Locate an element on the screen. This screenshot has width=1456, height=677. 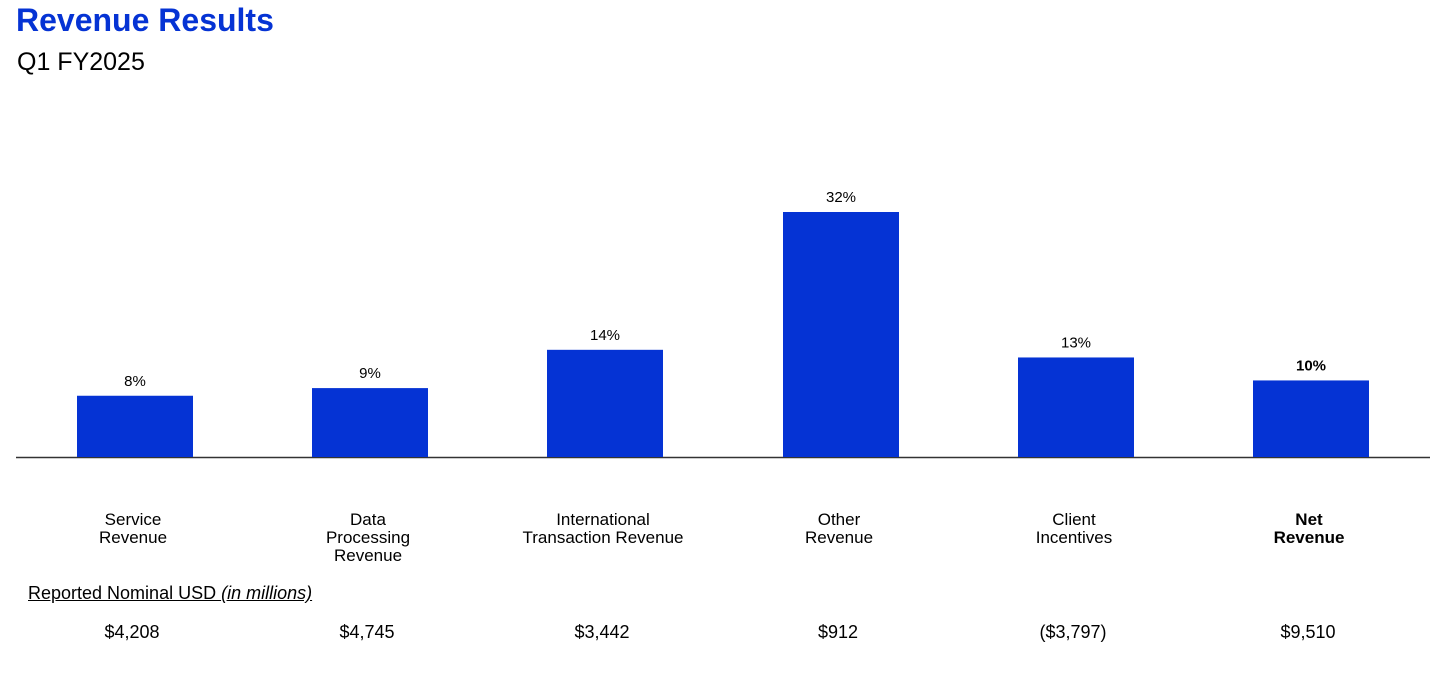
category-label-5: Net Revenue is located at coordinates (1309, 528).